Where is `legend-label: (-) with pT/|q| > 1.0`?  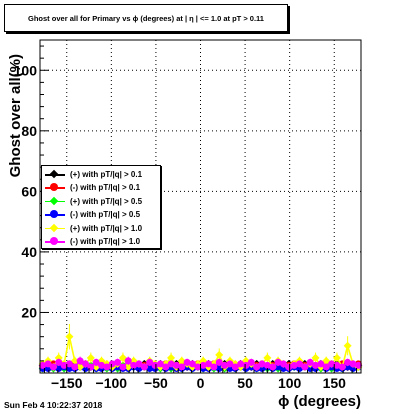
legend-label: (-) with pT/|q| > 1.0 is located at coordinates (105, 241).